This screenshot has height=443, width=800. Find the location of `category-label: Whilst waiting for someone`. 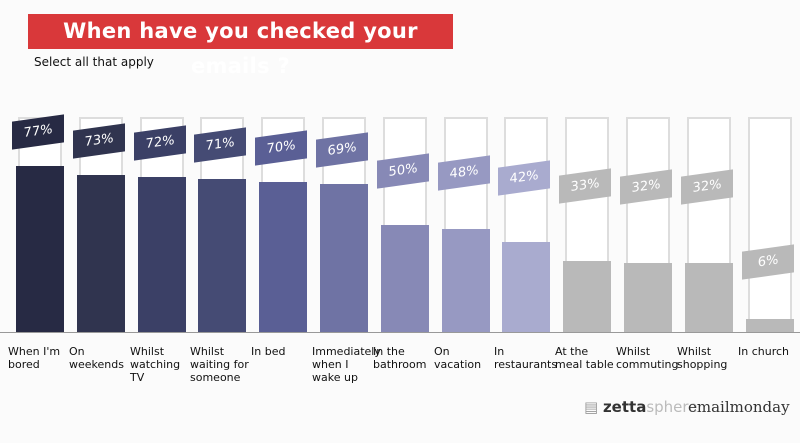

category-label: Whilst waiting for someone is located at coordinates (219, 364).